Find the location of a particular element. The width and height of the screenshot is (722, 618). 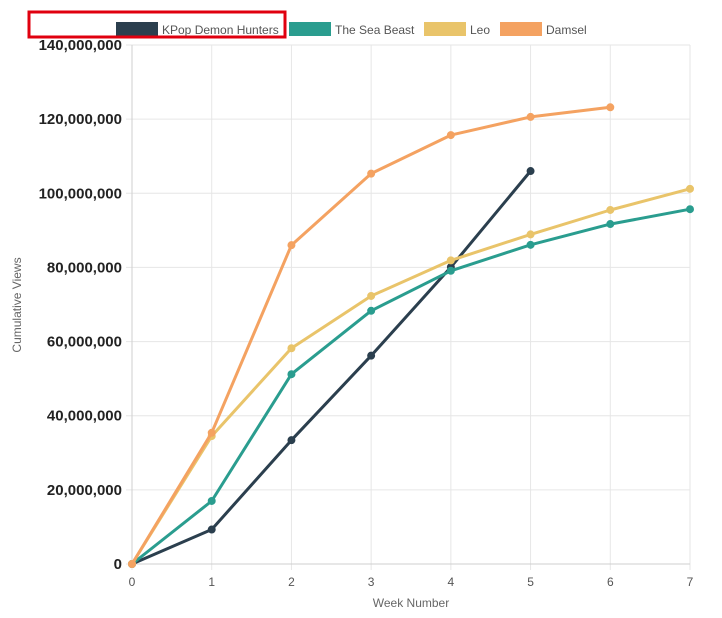

legend-item: The Sea Beast is located at coordinates (352, 29).